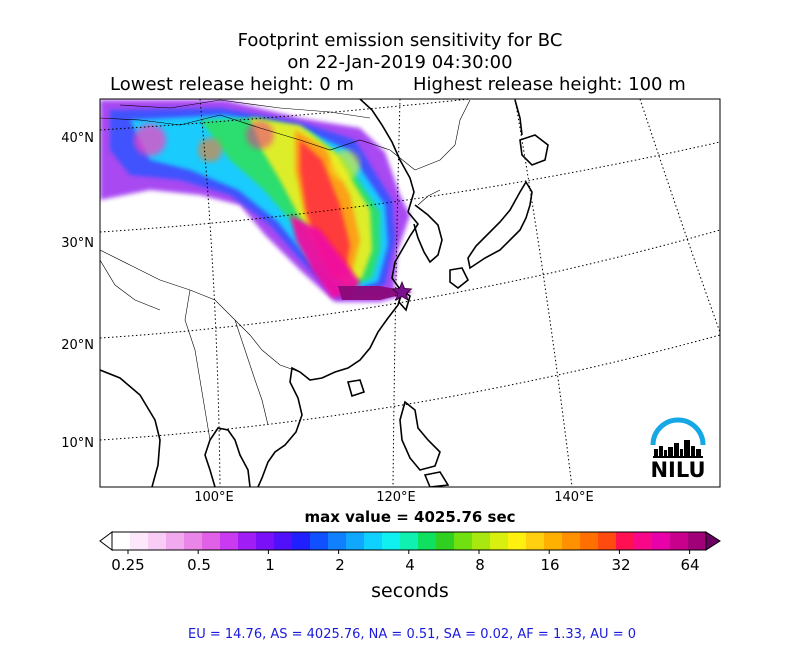 This screenshot has width=800, height=650. What do you see at coordinates (442, 135) in the screenshot?
I see `border-china-russia-east` at bounding box center [442, 135].